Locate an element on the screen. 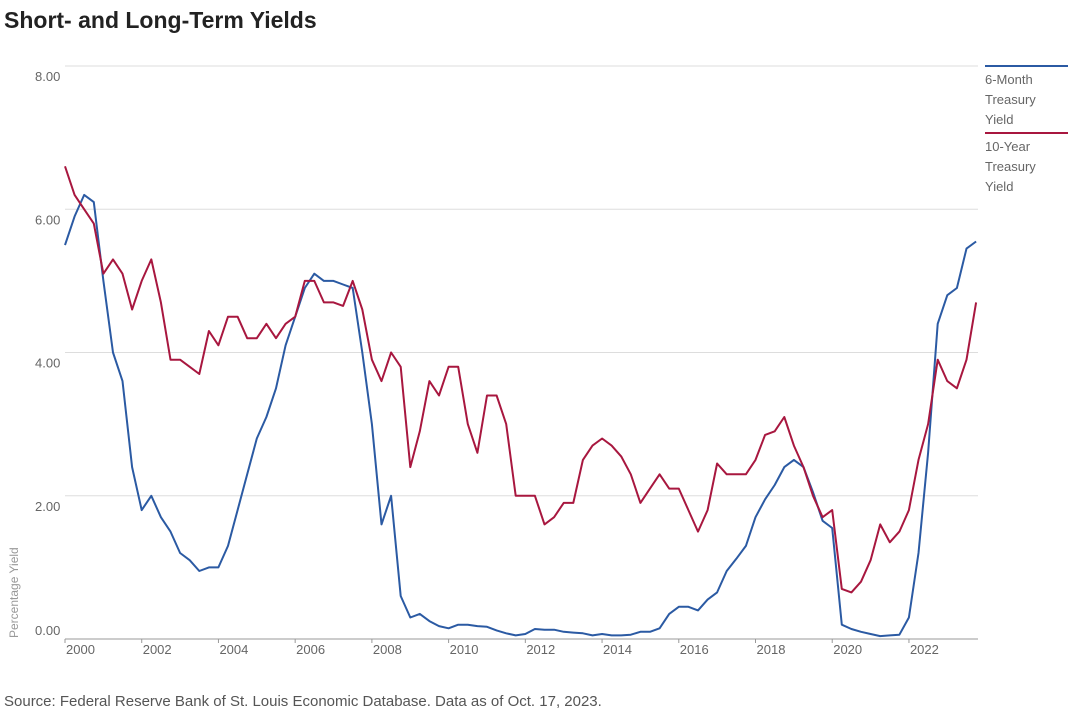 This screenshot has height=720, width=1079. x-tick-label: 2000 is located at coordinates (80, 649).